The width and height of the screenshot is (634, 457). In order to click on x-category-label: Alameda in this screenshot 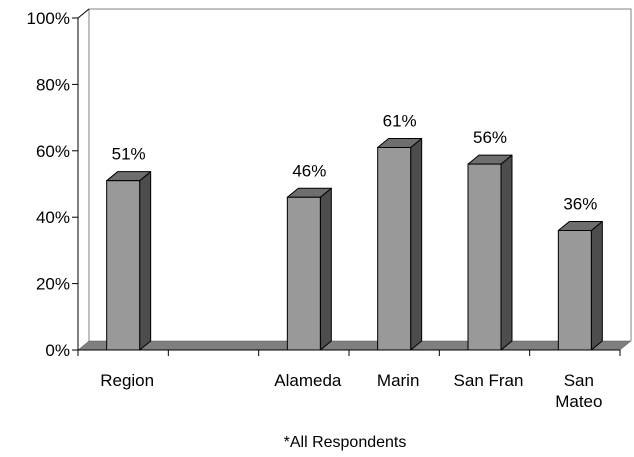, I will do `click(308, 380)`.